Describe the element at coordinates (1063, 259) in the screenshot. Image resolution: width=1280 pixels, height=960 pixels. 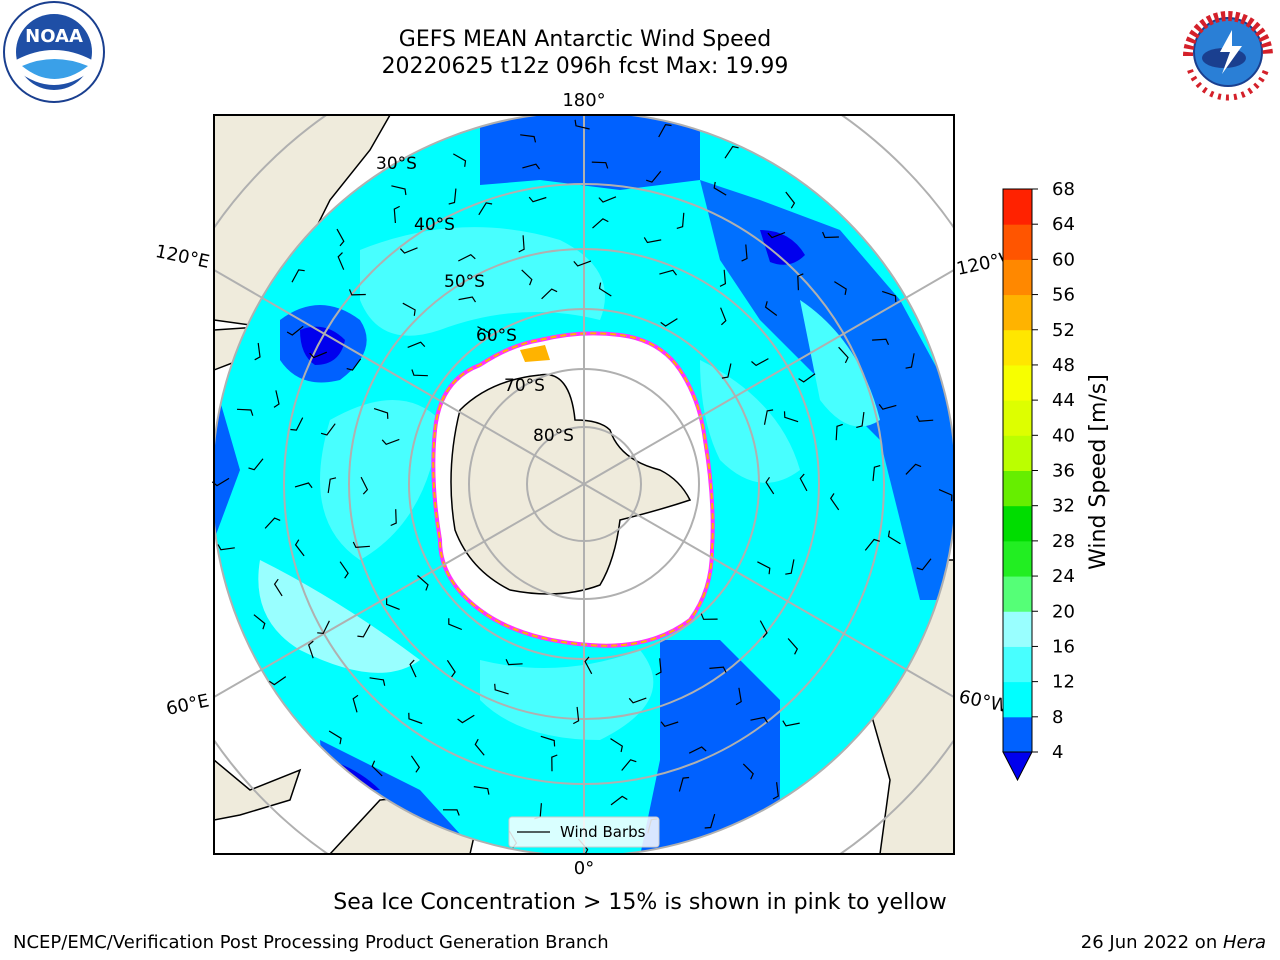
I see `colorbar-tick-label: 60` at that location.